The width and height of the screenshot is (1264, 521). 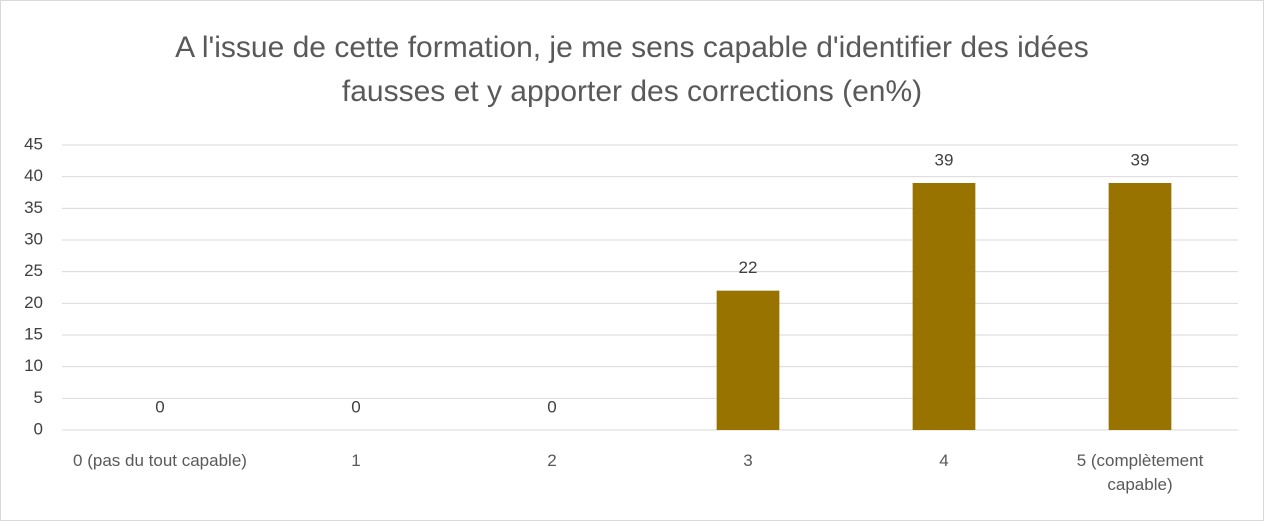 I want to click on y-tick-label: 10, so click(x=33, y=365).